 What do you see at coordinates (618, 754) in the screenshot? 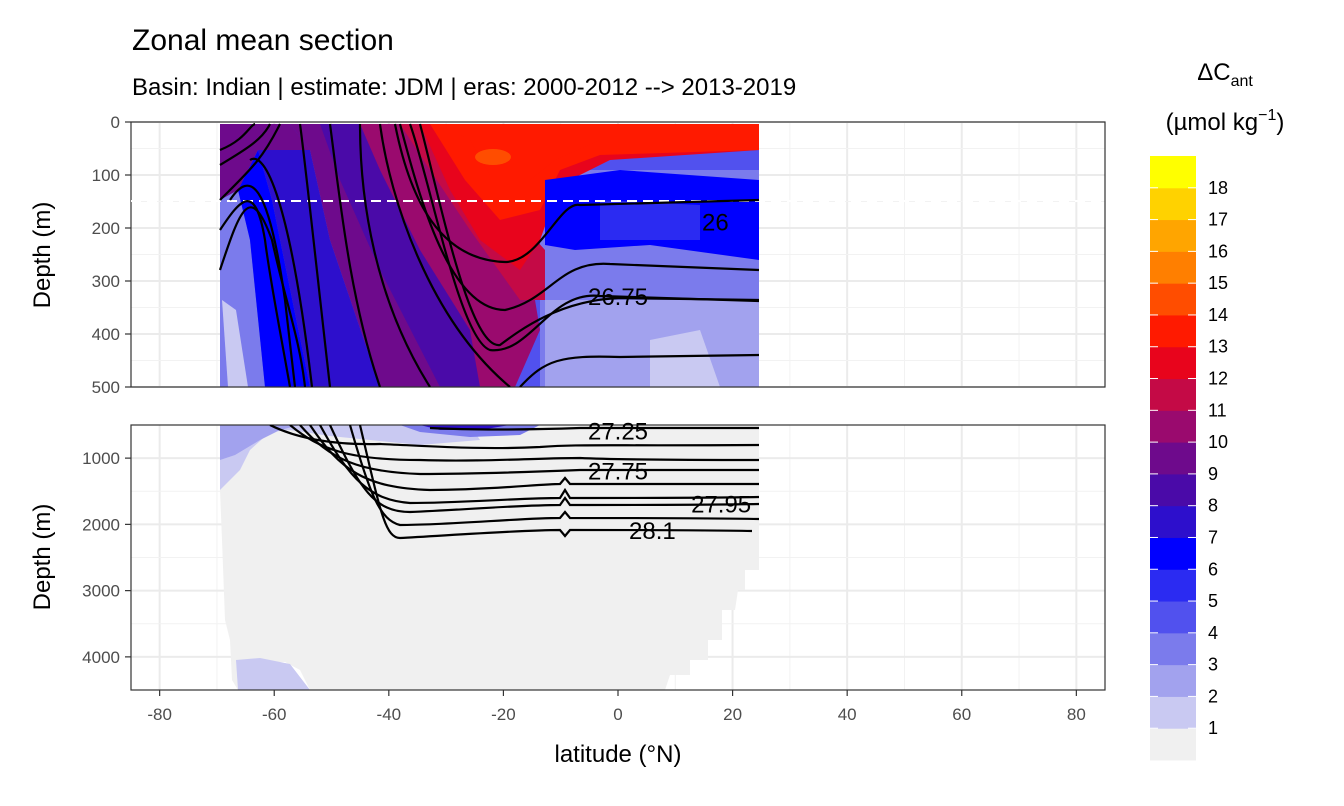
I see `x-axis-title: latitude (°N)` at bounding box center [618, 754].